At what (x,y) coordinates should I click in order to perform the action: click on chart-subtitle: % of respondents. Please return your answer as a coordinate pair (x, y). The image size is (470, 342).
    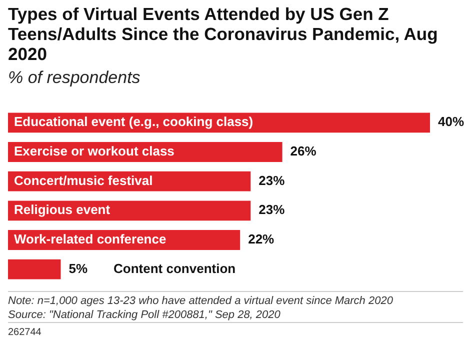
    Looking at the image, I should click on (74, 78).